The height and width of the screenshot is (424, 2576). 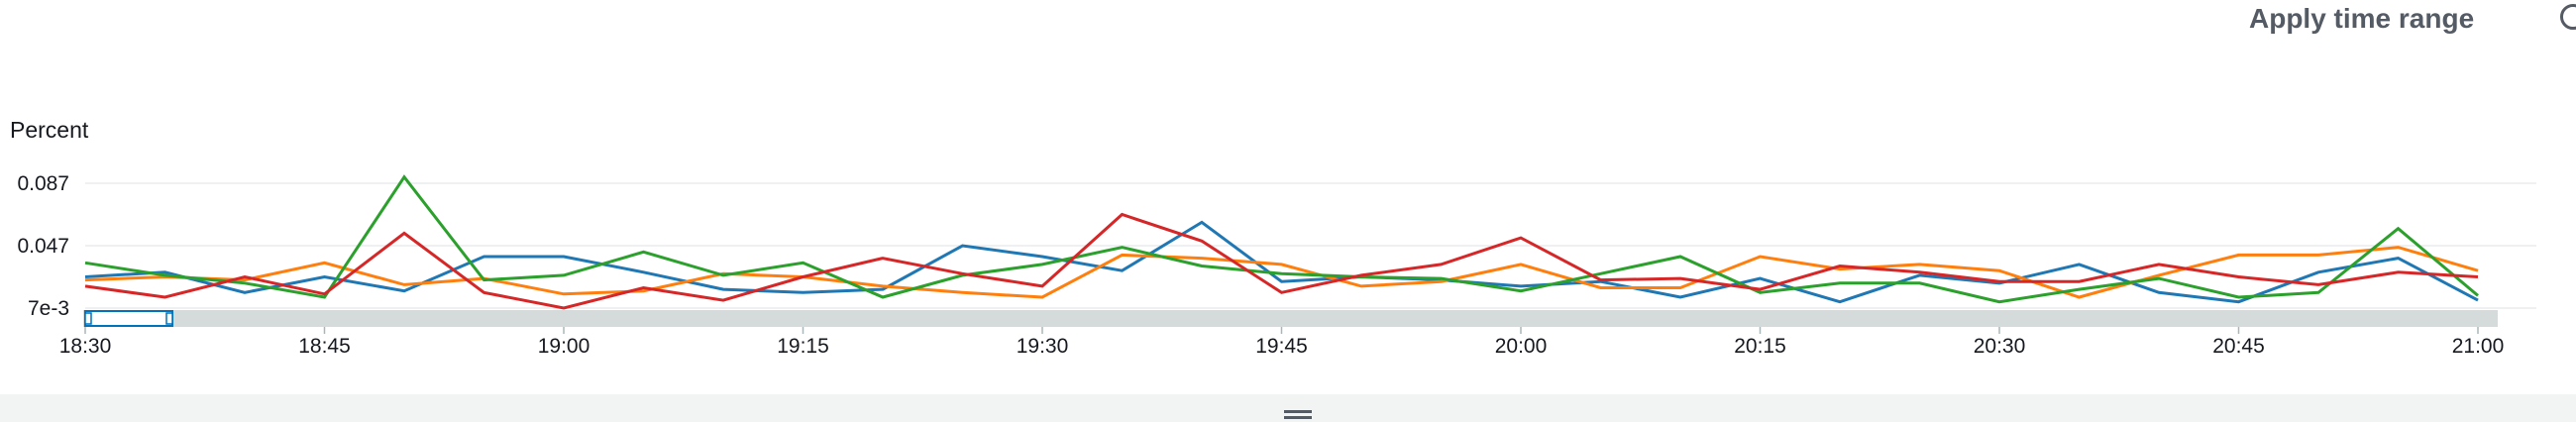 What do you see at coordinates (2000, 347) in the screenshot?
I see `x-tick-label: 20:30` at bounding box center [2000, 347].